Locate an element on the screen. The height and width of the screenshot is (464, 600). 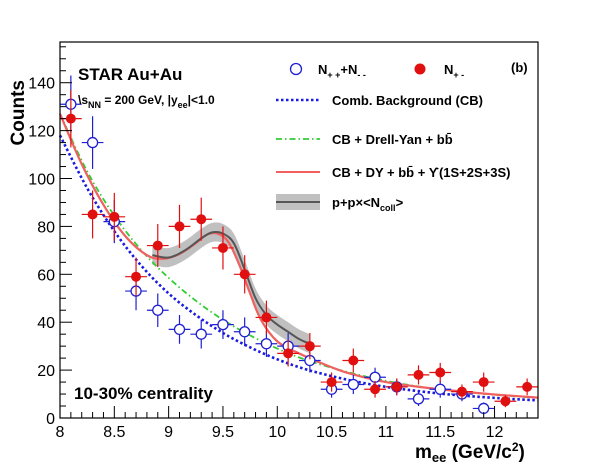
energy-label: \sNN = 200 GeV, |yee|<1.0 is located at coordinates (146, 101).